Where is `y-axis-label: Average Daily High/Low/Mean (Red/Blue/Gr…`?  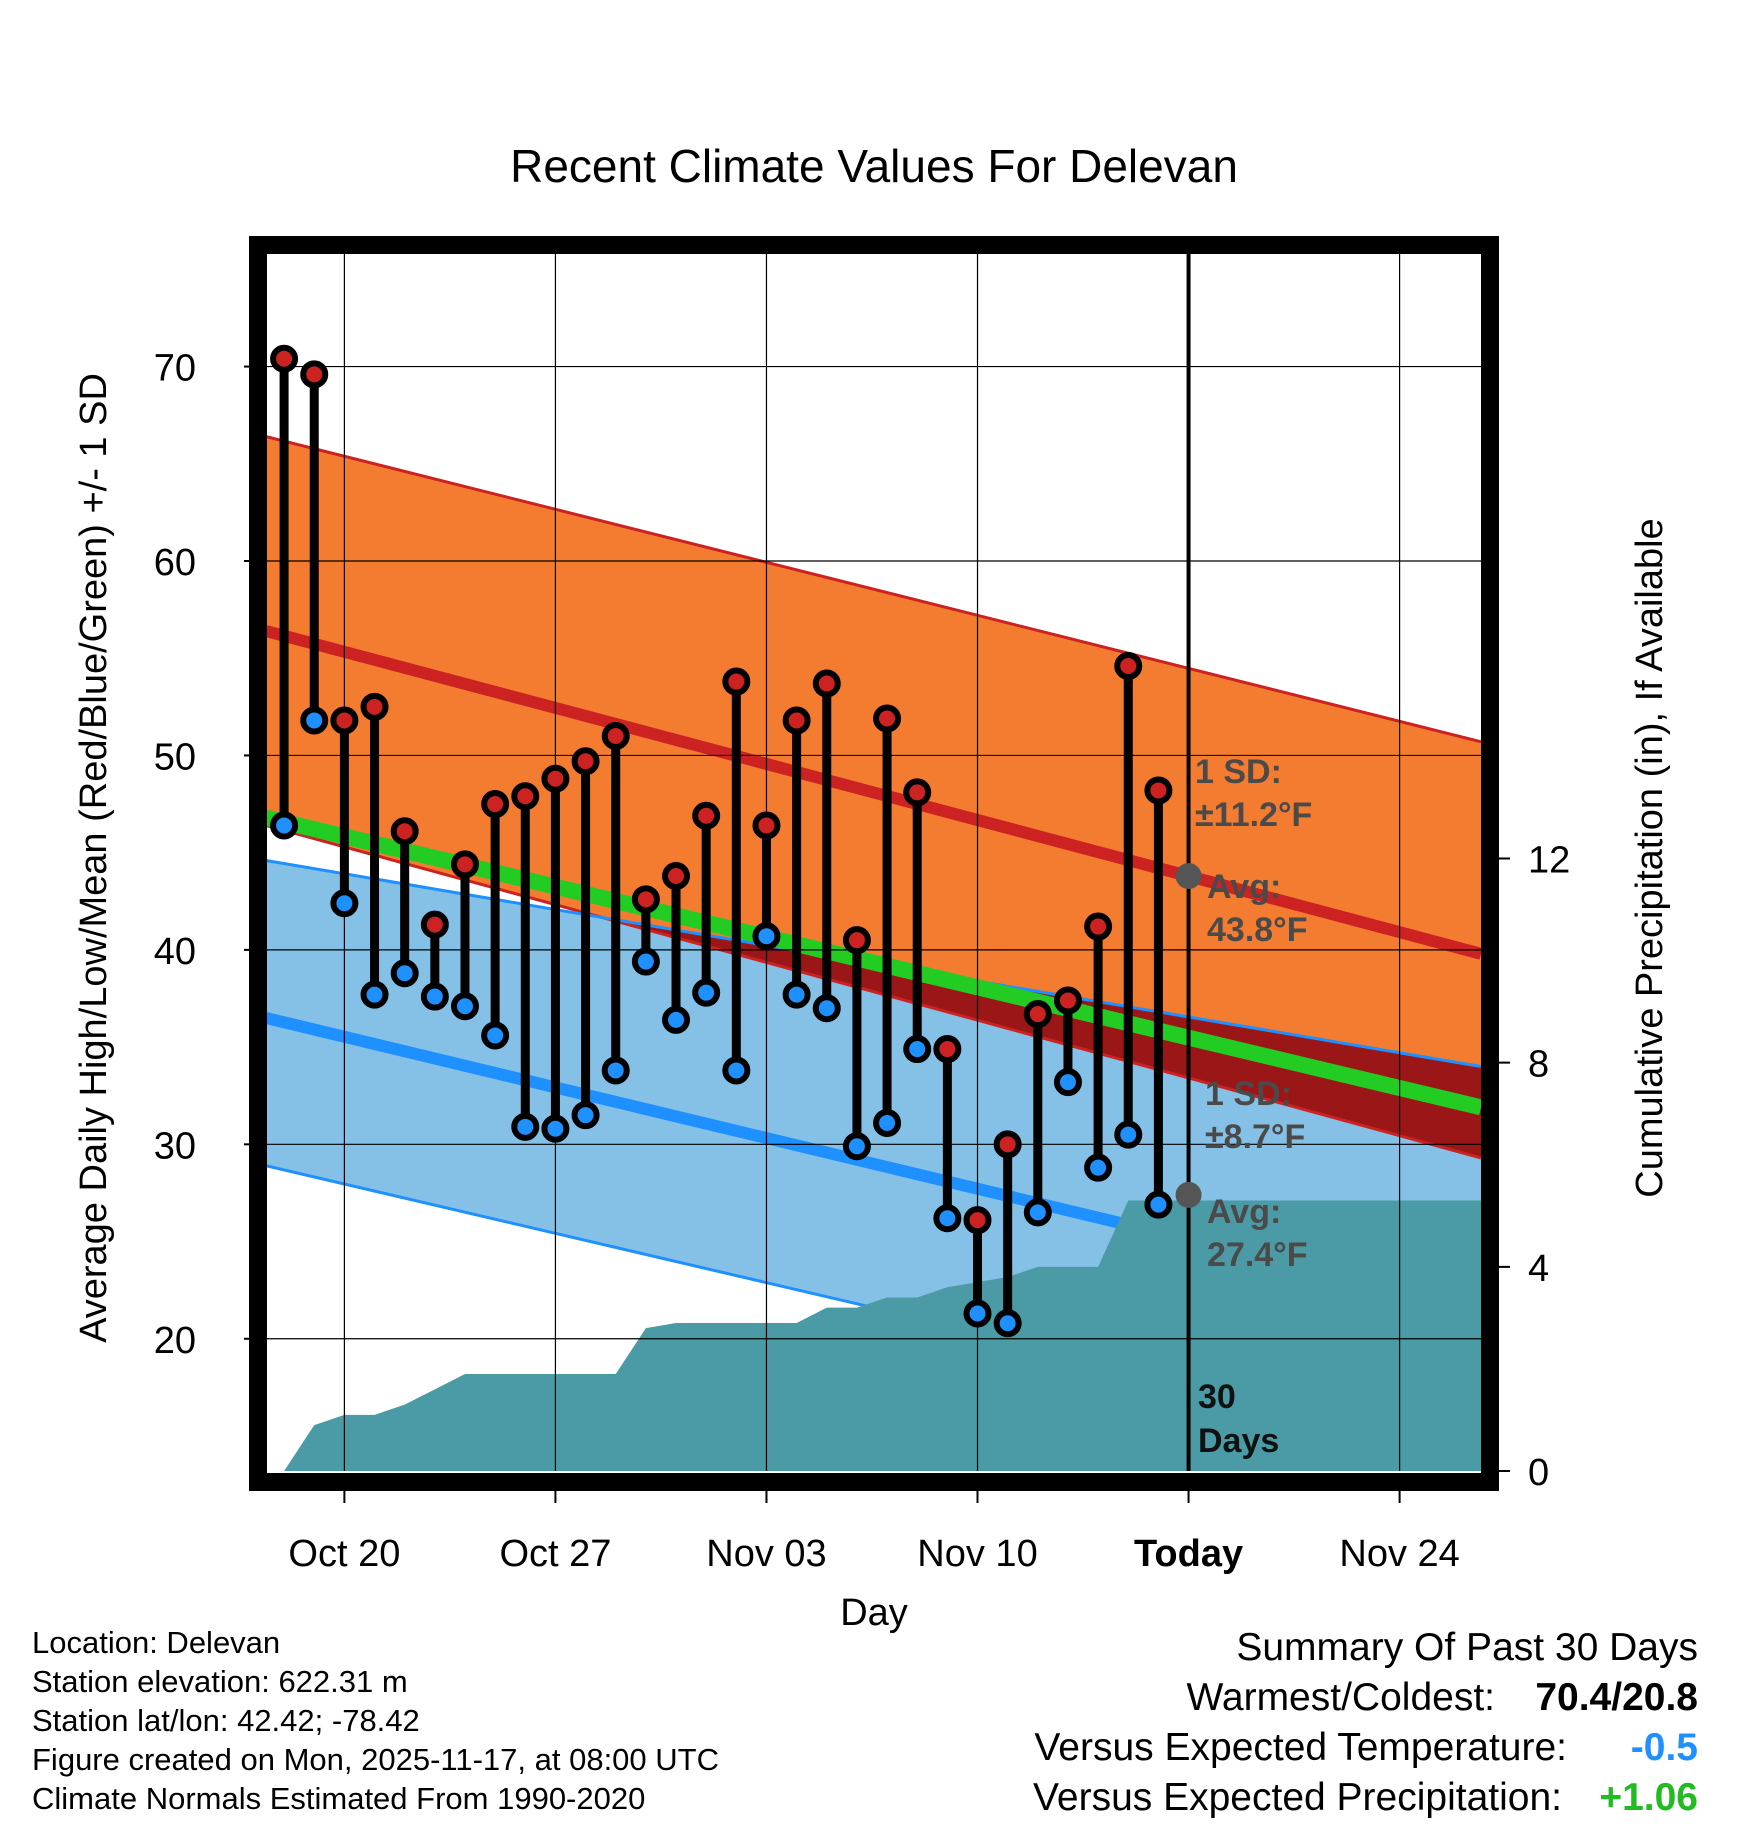
y-axis-label: Average Daily High/Low/Mean (Red/Blue/Gr… is located at coordinates (94, 858).